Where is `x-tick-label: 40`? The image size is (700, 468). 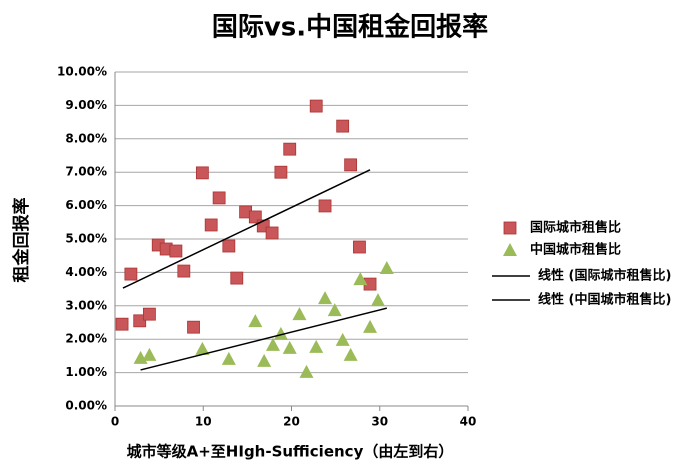
x-tick-label: 40 is located at coordinates (468, 422).